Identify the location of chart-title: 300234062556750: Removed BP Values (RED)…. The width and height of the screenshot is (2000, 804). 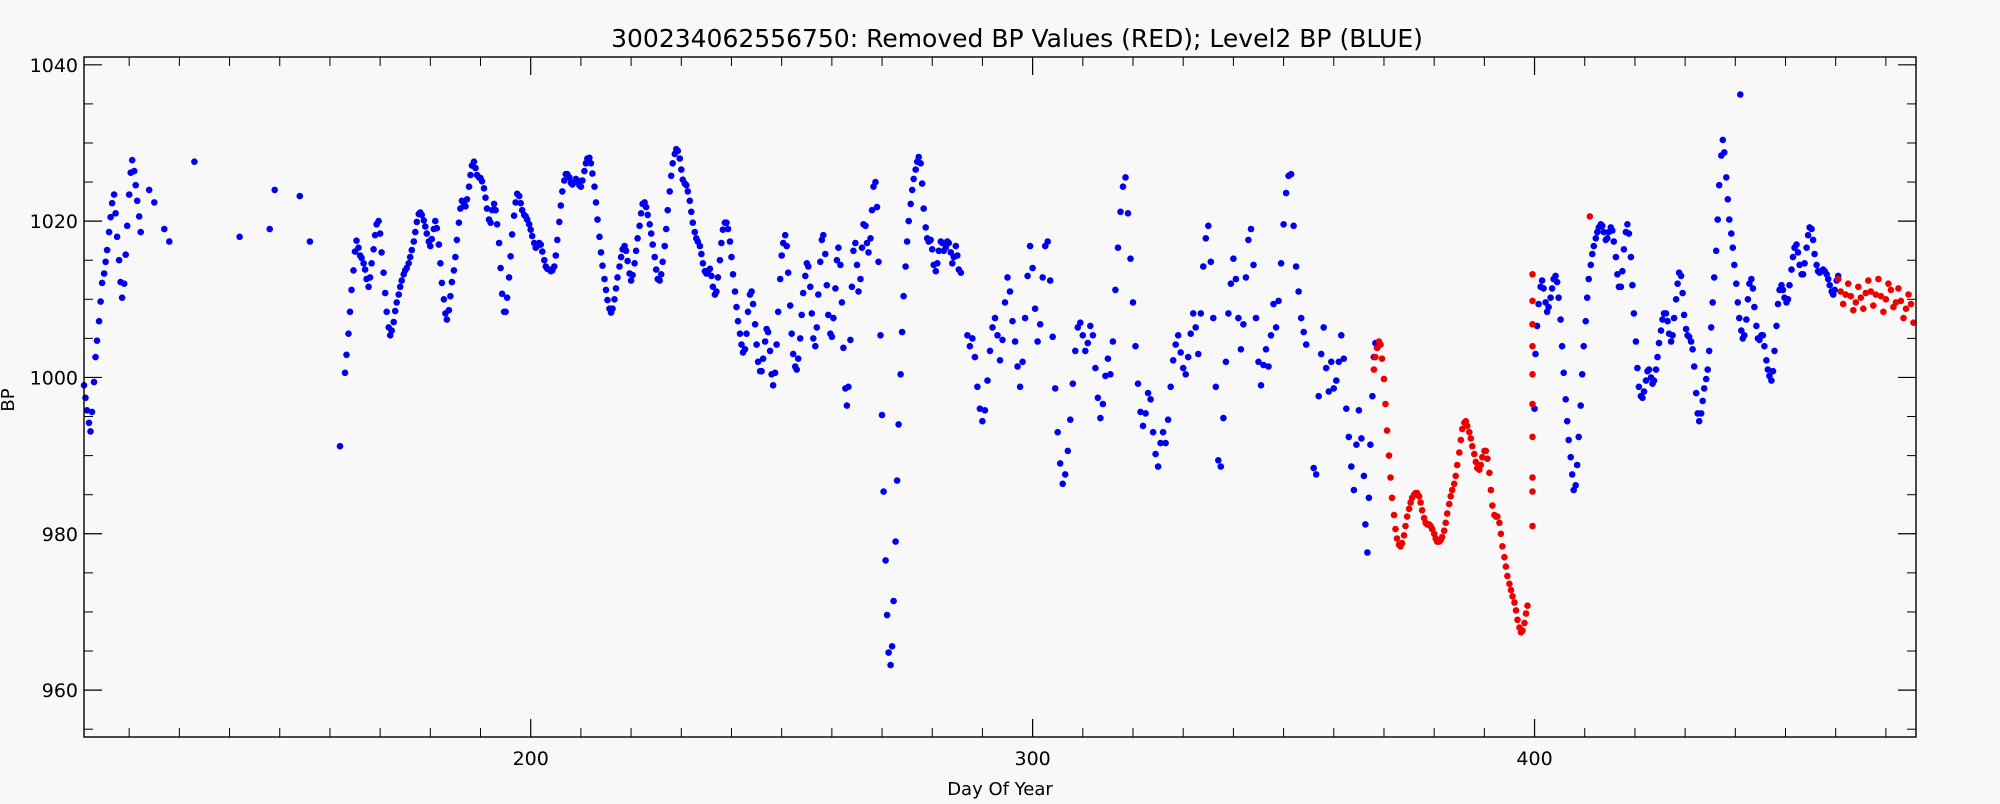
(1017, 38).